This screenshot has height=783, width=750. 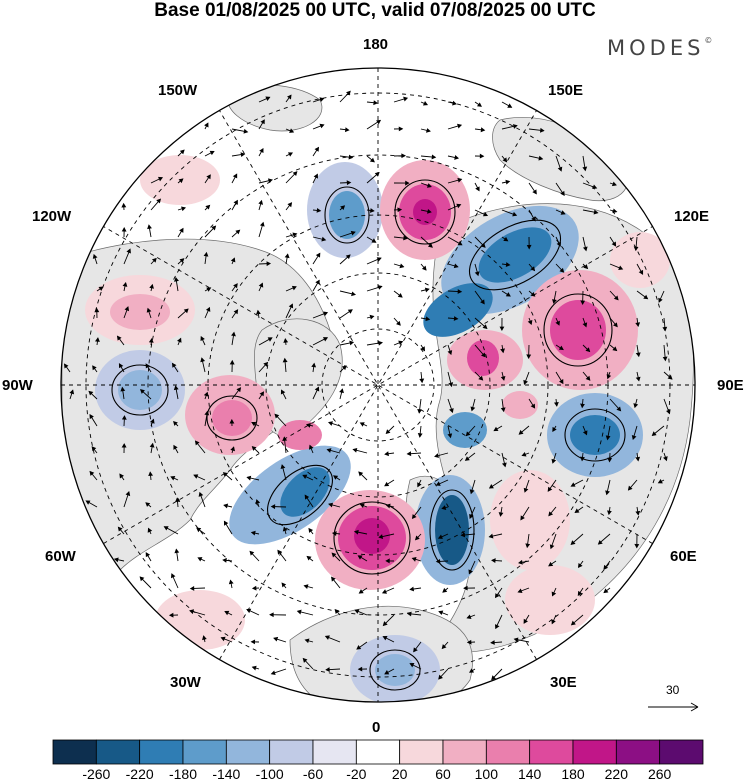 What do you see at coordinates (139, 774) in the screenshot?
I see `colorbar-tick-label: -220` at bounding box center [139, 774].